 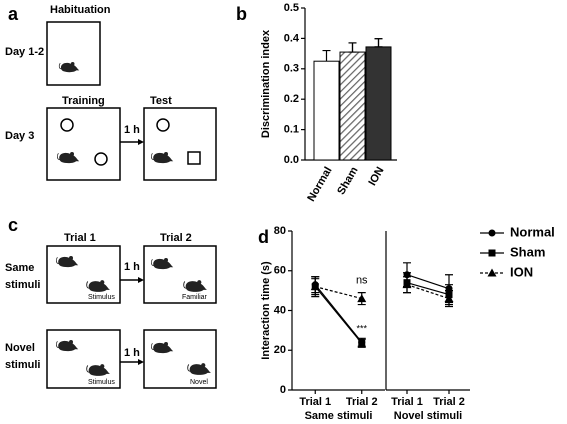 I want to click on y-tick-label: 0.5, so click(x=291, y=8).